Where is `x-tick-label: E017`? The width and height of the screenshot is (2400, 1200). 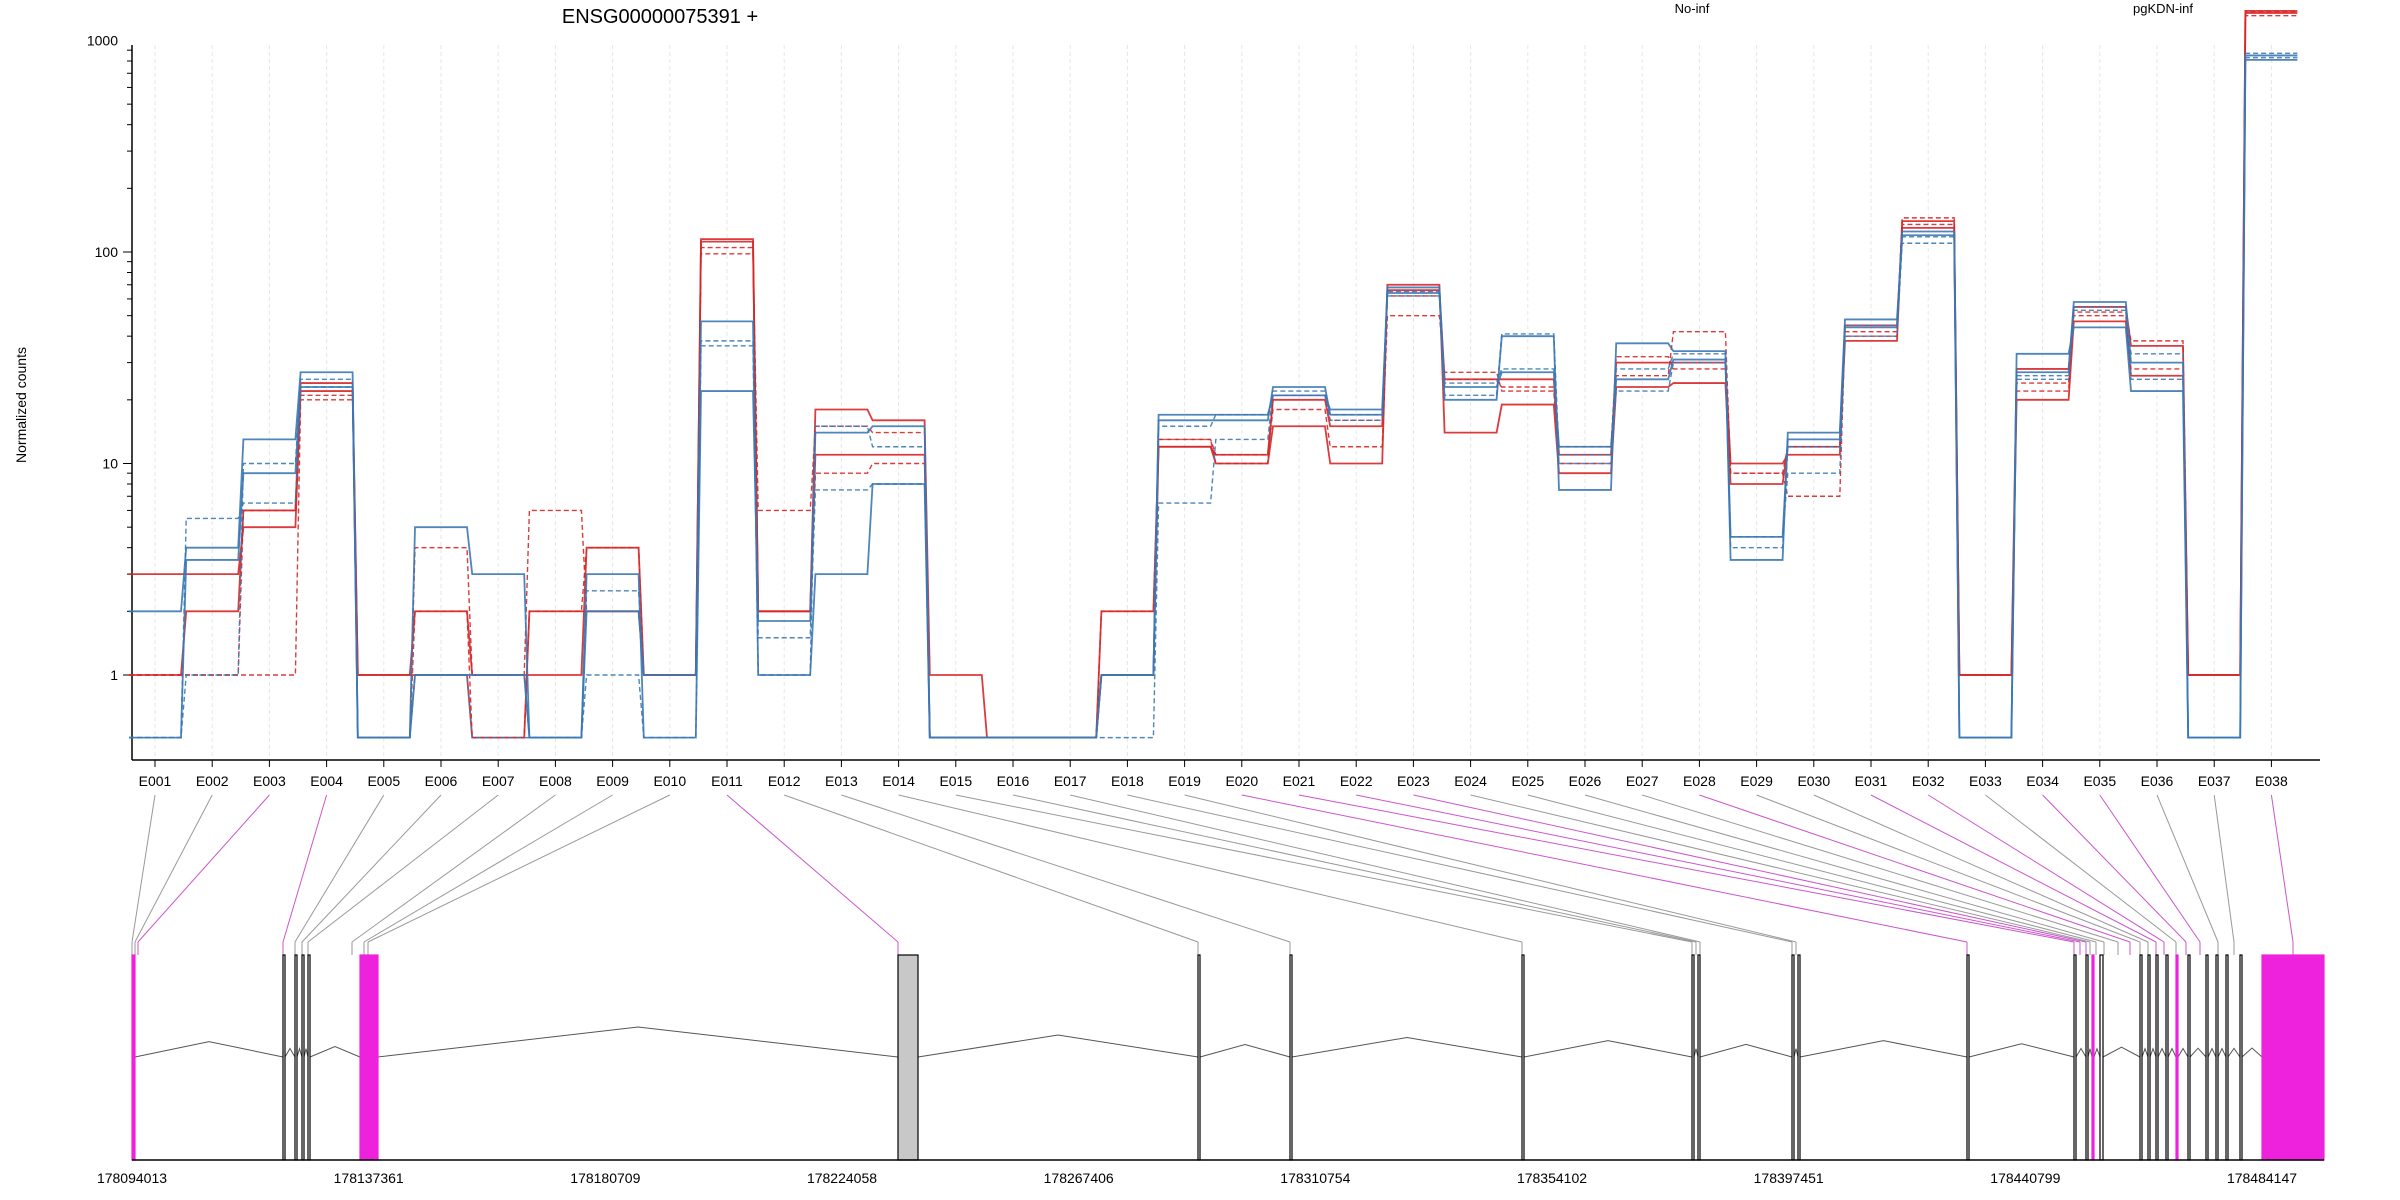 x-tick-label: E017 is located at coordinates (1070, 781).